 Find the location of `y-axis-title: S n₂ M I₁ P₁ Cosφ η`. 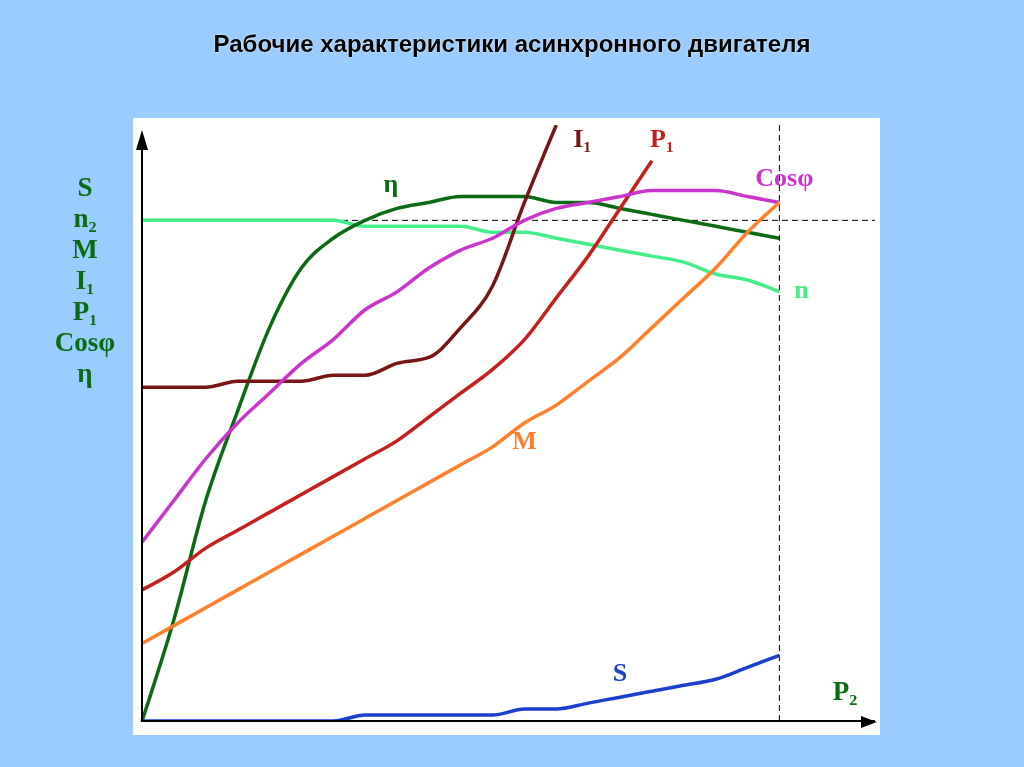

y-axis-title: S n₂ M I₁ P₁ Cosφ η is located at coordinates (85, 280).